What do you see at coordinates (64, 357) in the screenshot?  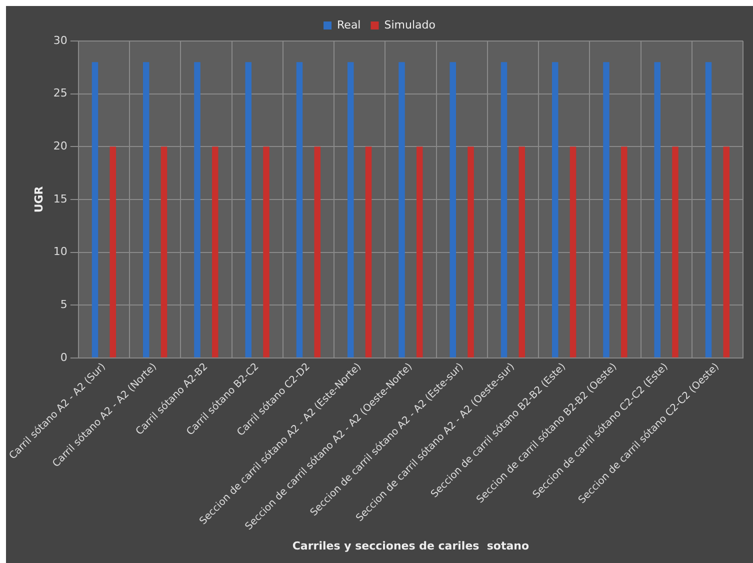 I see `y-tick-label: 0` at bounding box center [64, 357].